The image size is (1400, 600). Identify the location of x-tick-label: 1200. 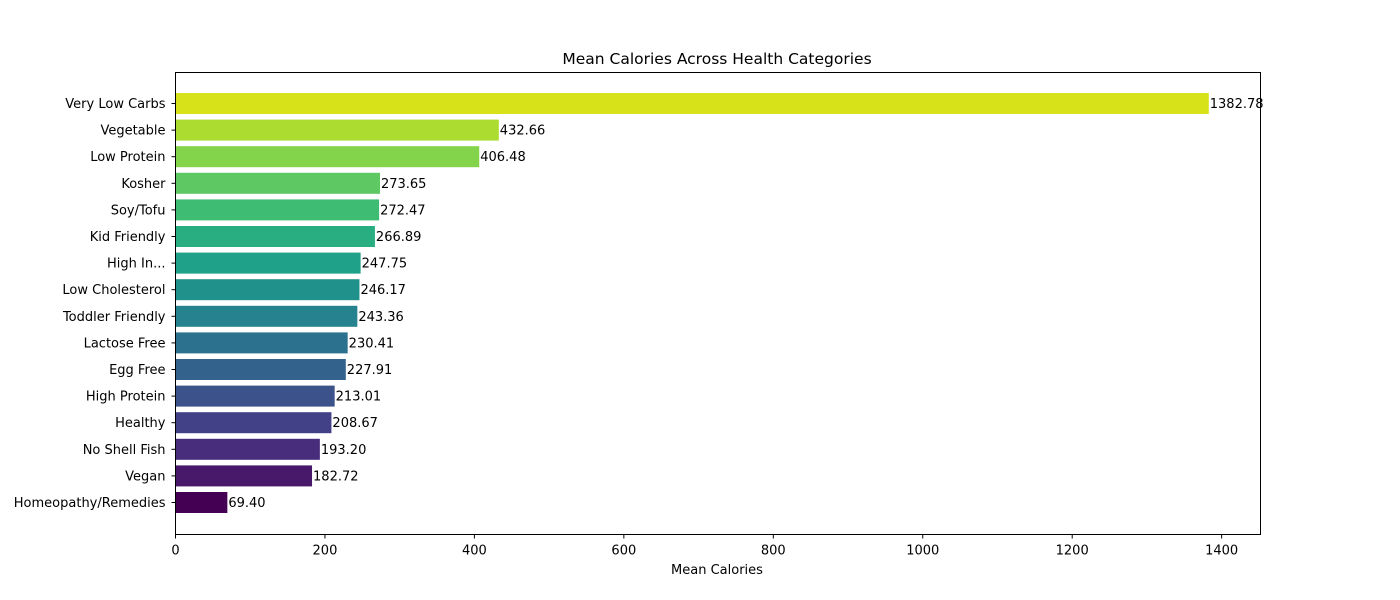
(1072, 551).